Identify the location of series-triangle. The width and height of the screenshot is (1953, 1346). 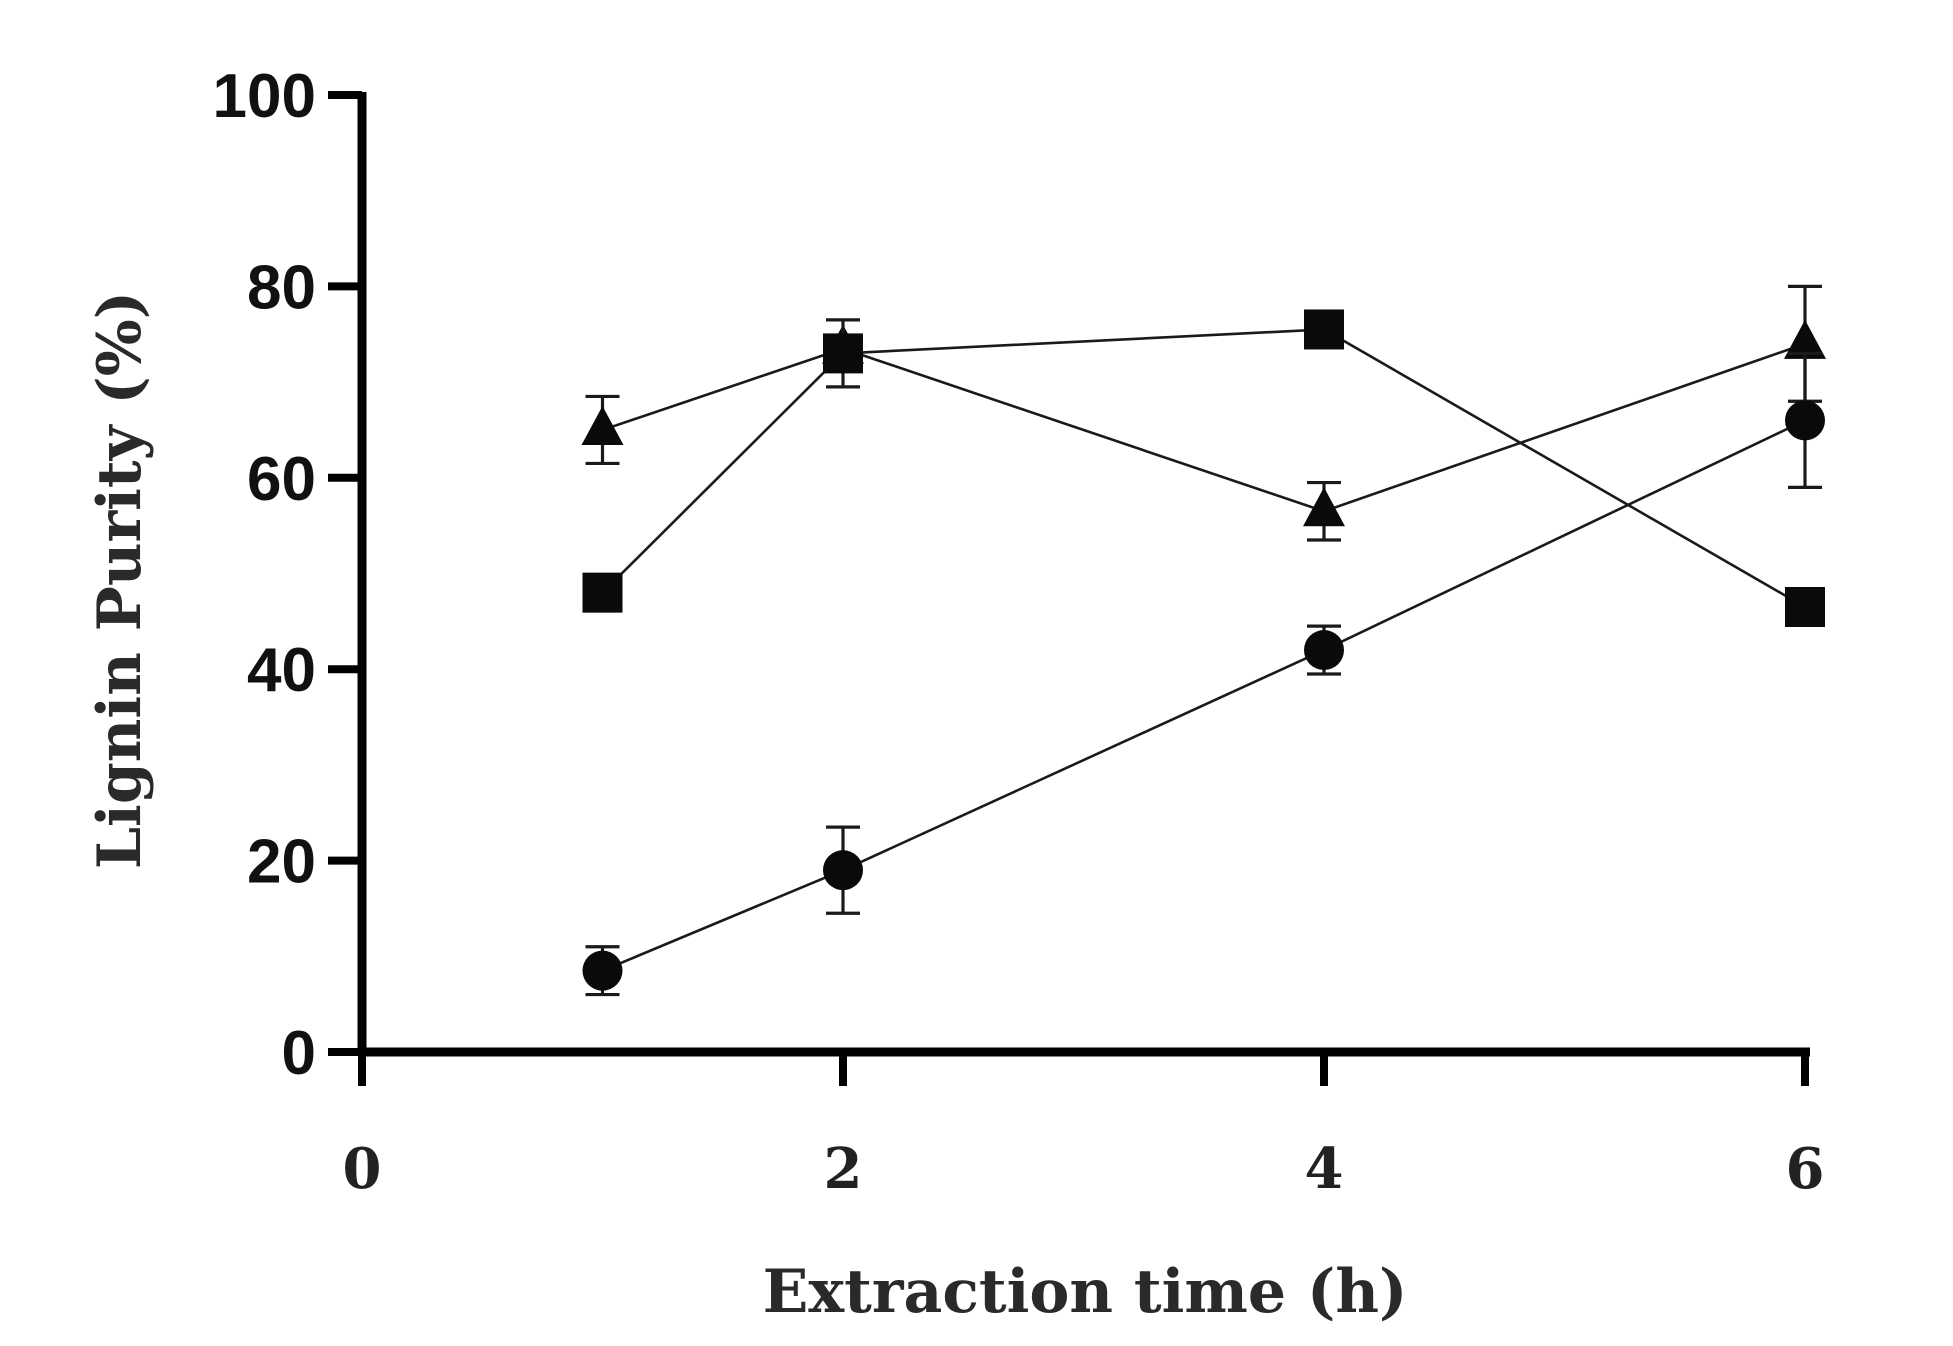
(1203, 413).